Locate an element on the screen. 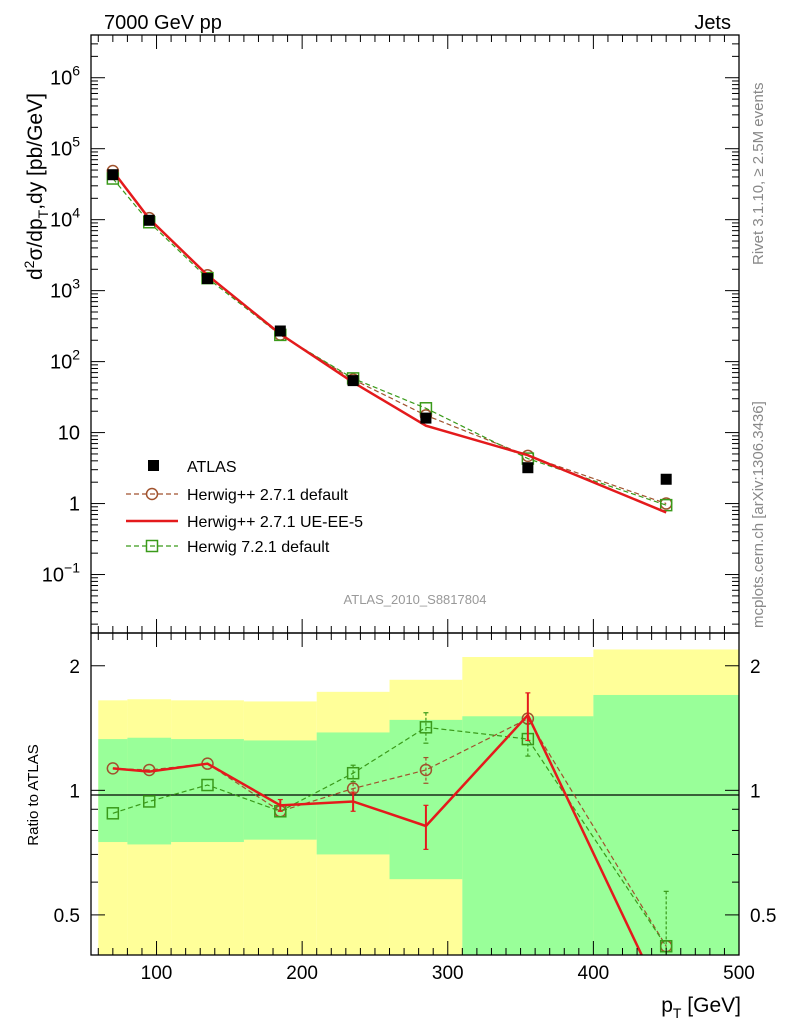 The height and width of the screenshot is (1024, 786). legend-herwigpp-default-label: Herwig++ 2.7.1 default is located at coordinates (268, 495).